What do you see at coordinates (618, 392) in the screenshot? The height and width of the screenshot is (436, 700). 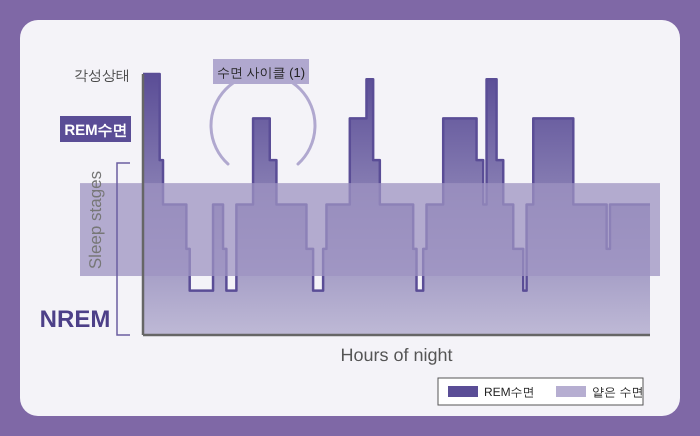 I see `legend-label: 얕은 수면` at bounding box center [618, 392].